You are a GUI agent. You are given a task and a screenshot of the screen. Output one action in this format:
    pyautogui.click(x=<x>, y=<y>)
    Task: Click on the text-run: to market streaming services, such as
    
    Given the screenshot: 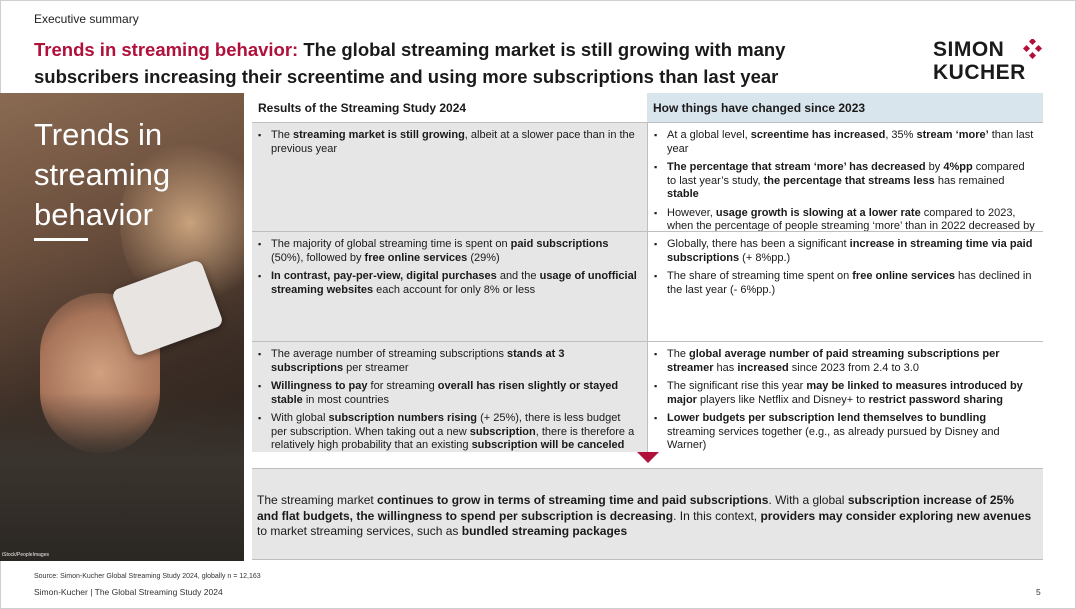 What is the action you would take?
    pyautogui.click(x=359, y=531)
    